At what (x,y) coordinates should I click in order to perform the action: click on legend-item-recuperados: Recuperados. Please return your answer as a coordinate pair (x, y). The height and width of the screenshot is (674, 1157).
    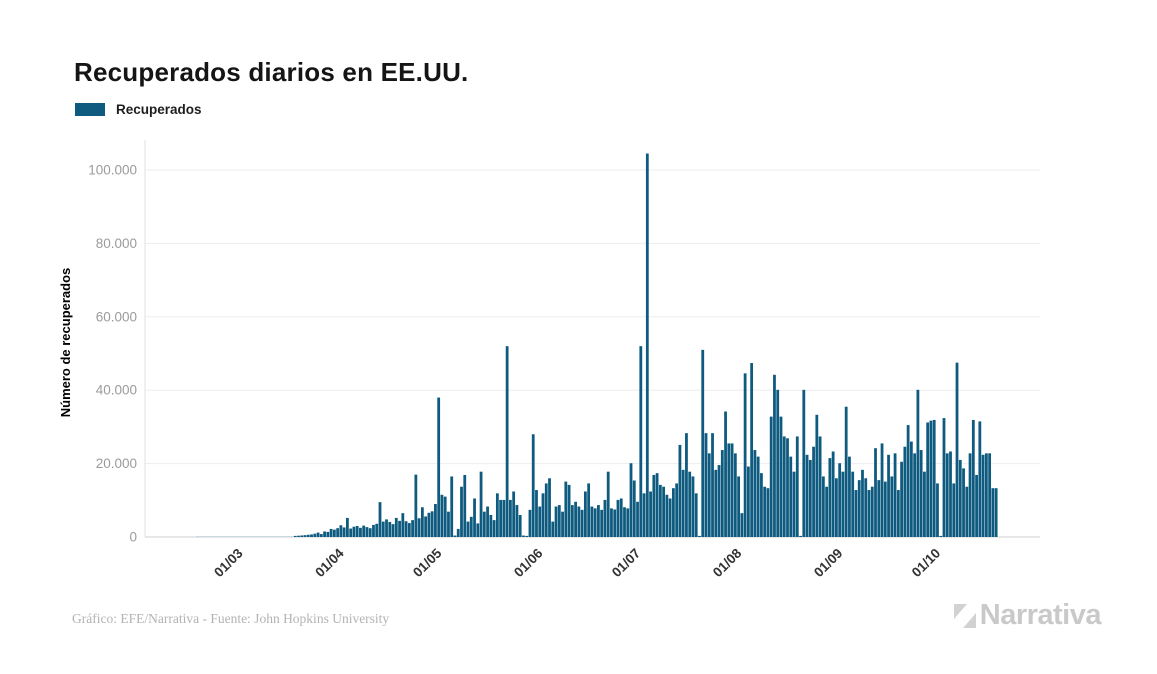
    Looking at the image, I should click on (138, 109).